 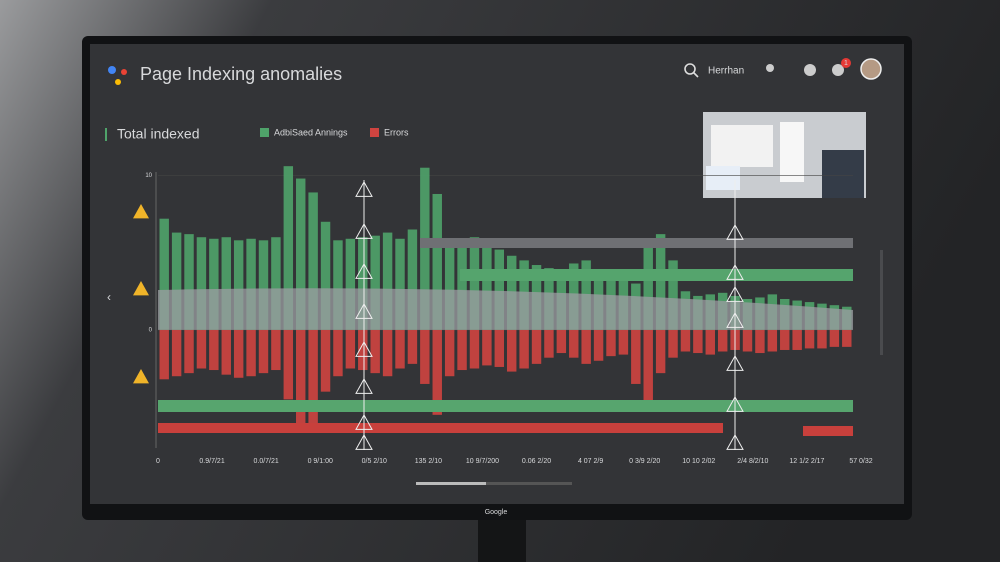 What do you see at coordinates (374, 461) in the screenshot?
I see `x-tick-label: 0/5 2/10` at bounding box center [374, 461].